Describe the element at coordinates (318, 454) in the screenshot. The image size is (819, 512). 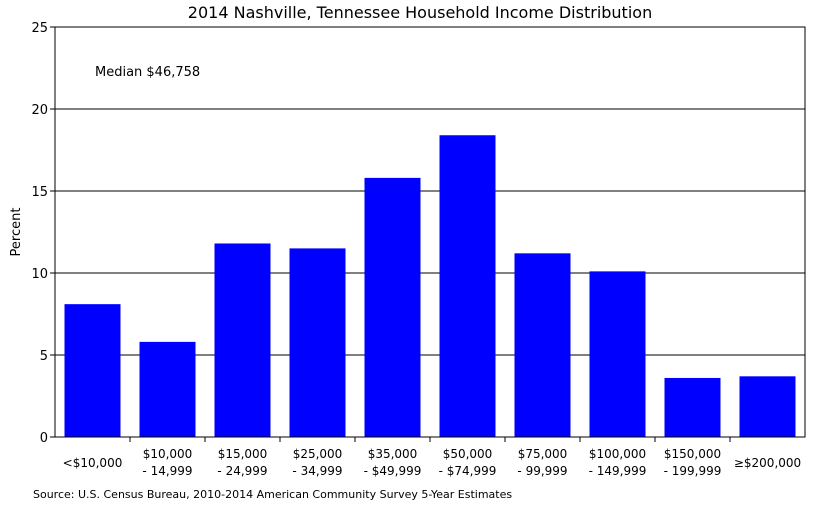
I see `x-tick-label: $25,000` at that location.